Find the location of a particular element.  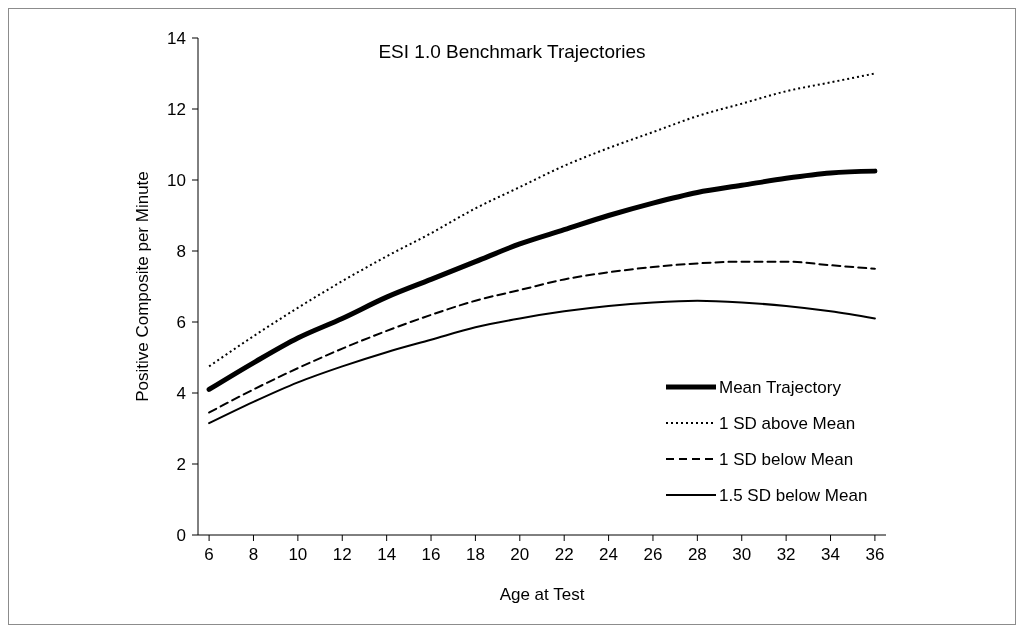

legend-label: Mean Trajectory is located at coordinates (780, 387).